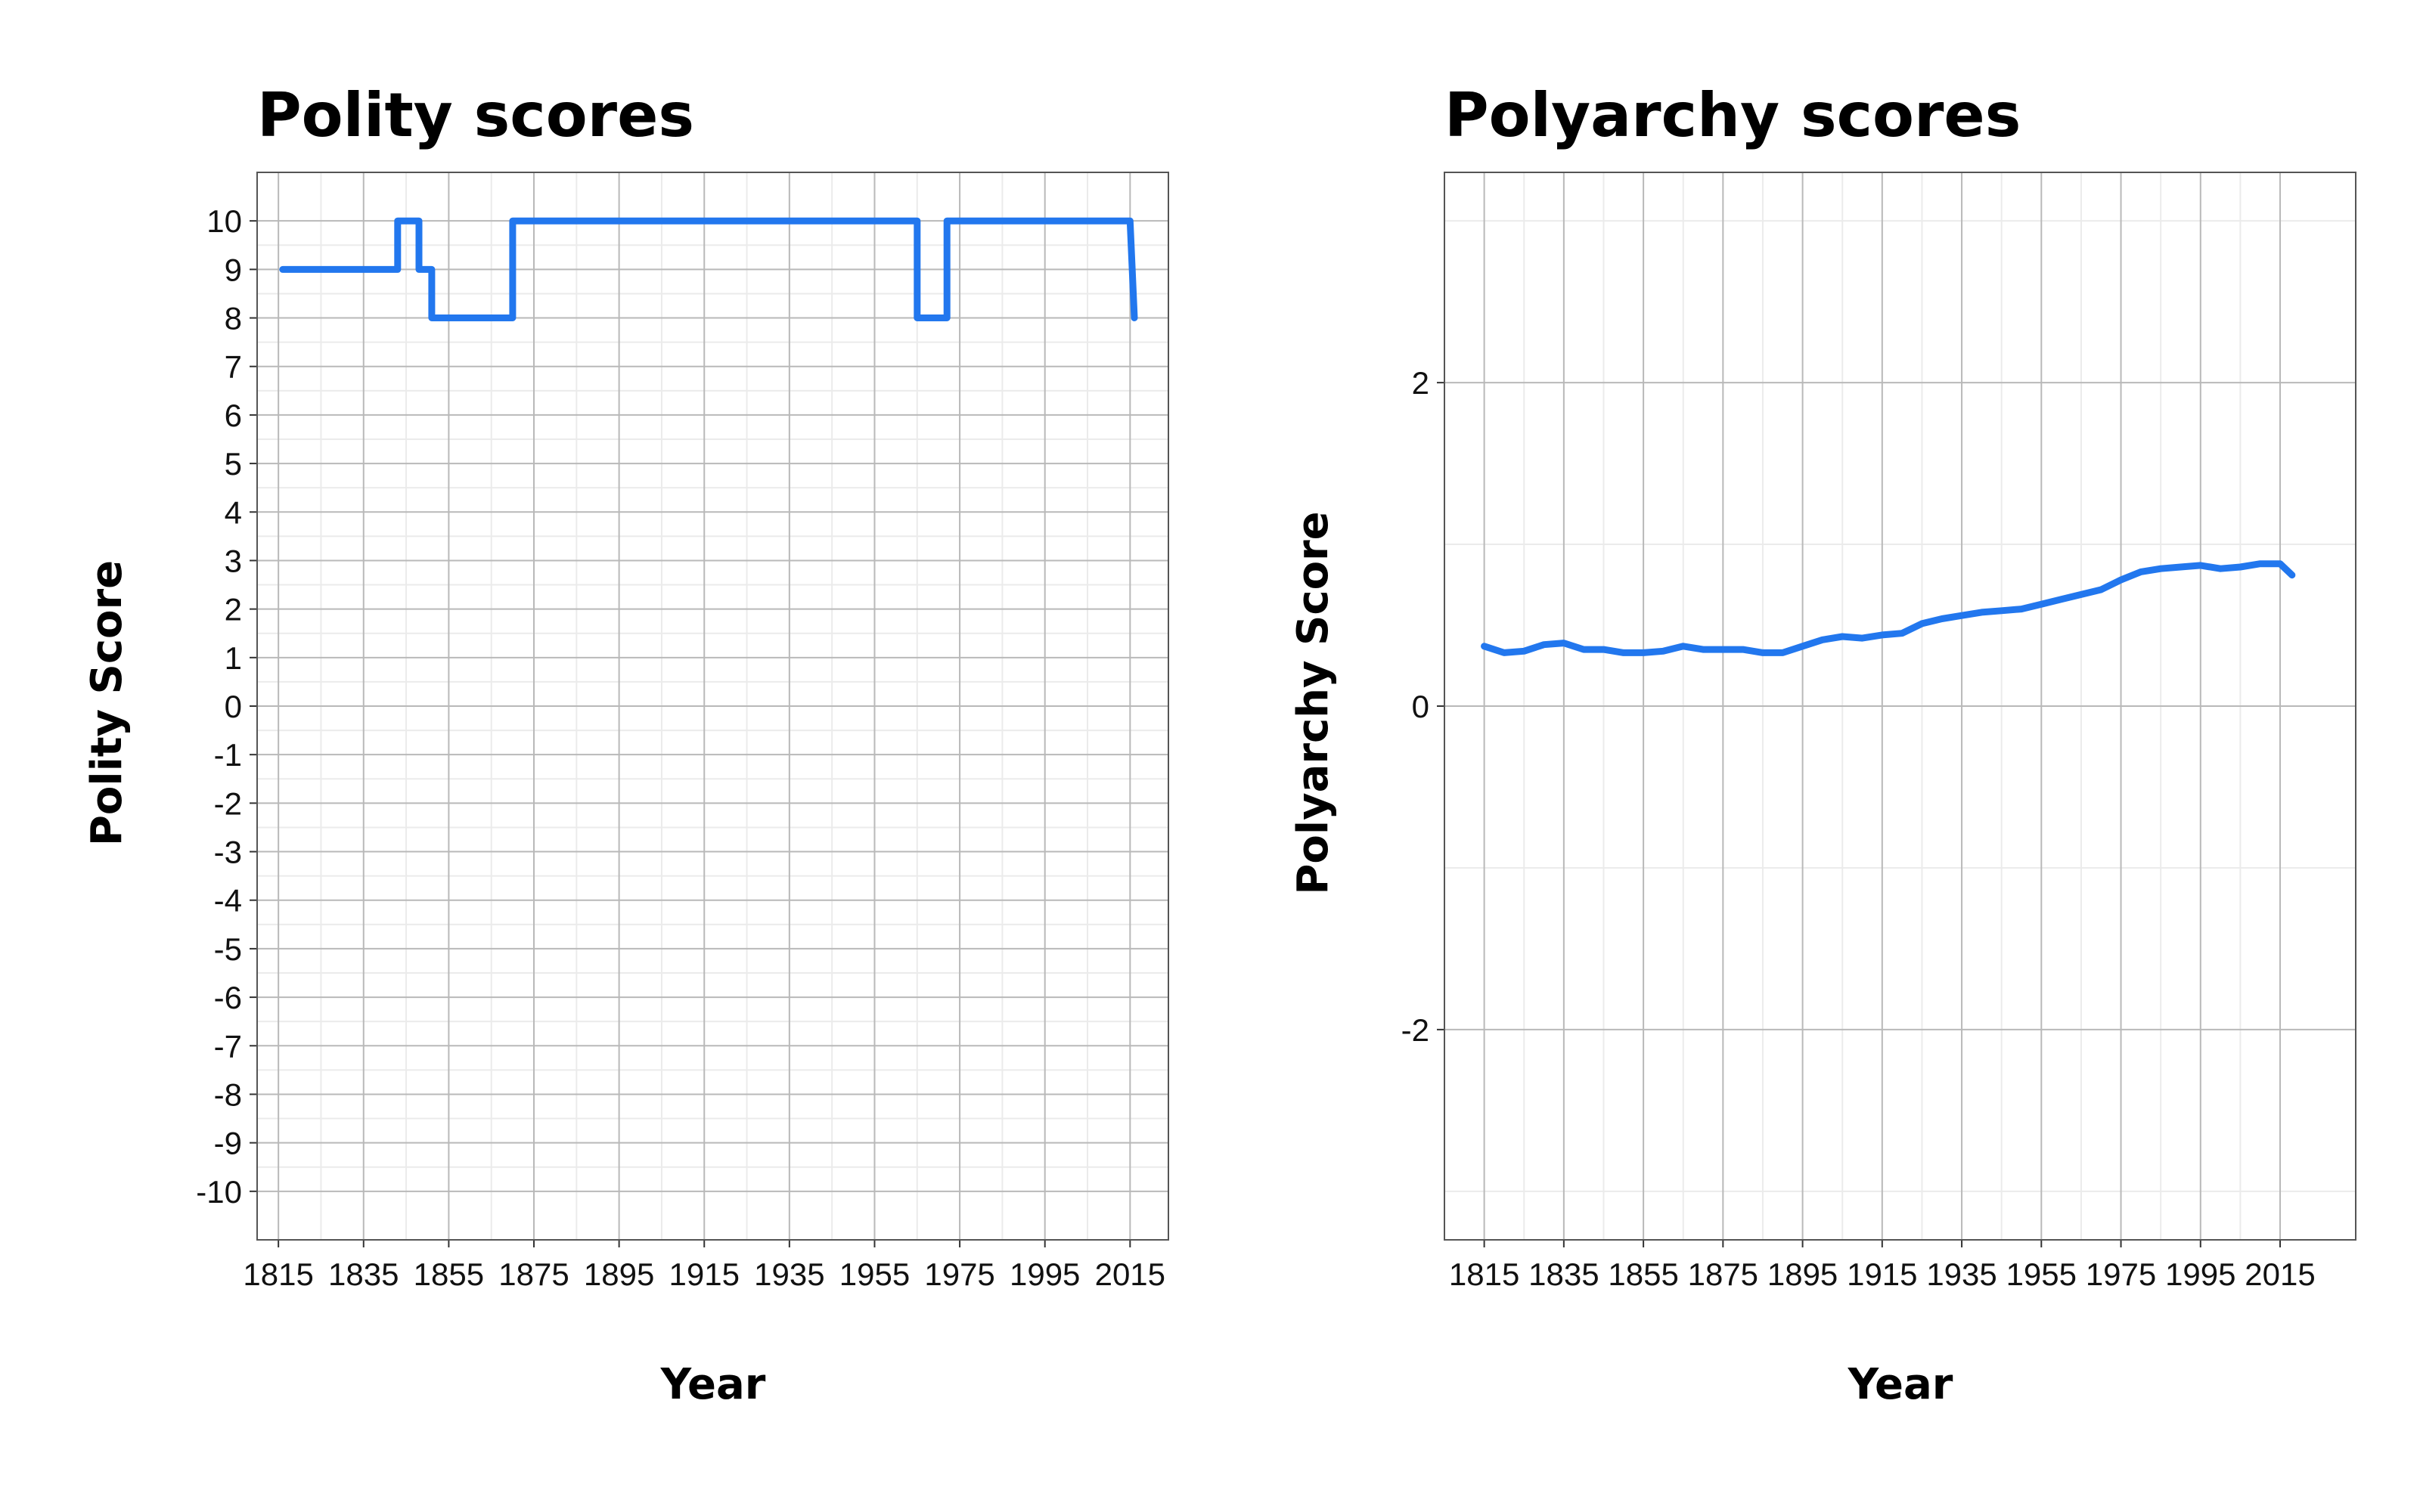  Describe the element at coordinates (1313, 702) in the screenshot. I see `y-axis-label: Polyarchy Score` at that location.